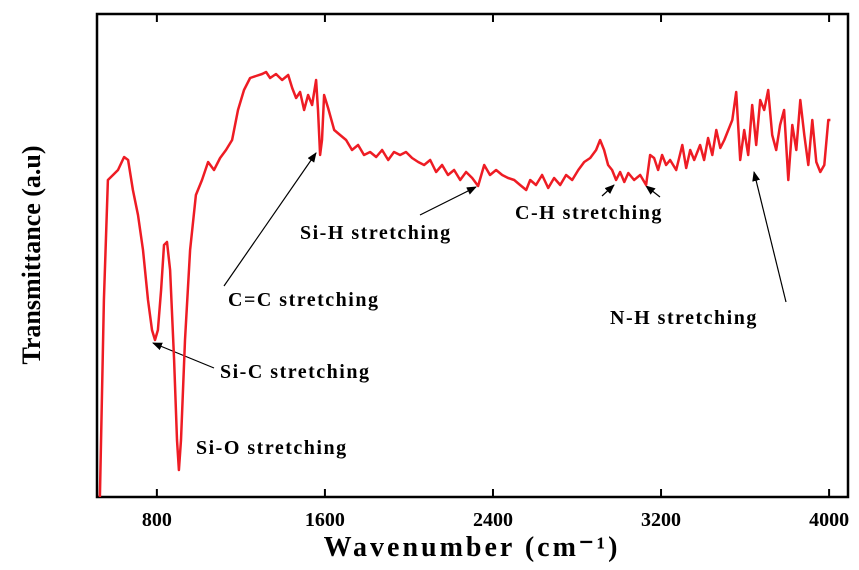 Image resolution: width=859 pixels, height=570 pixels. I want to click on annotation: Si-C stretching, so click(295, 372).